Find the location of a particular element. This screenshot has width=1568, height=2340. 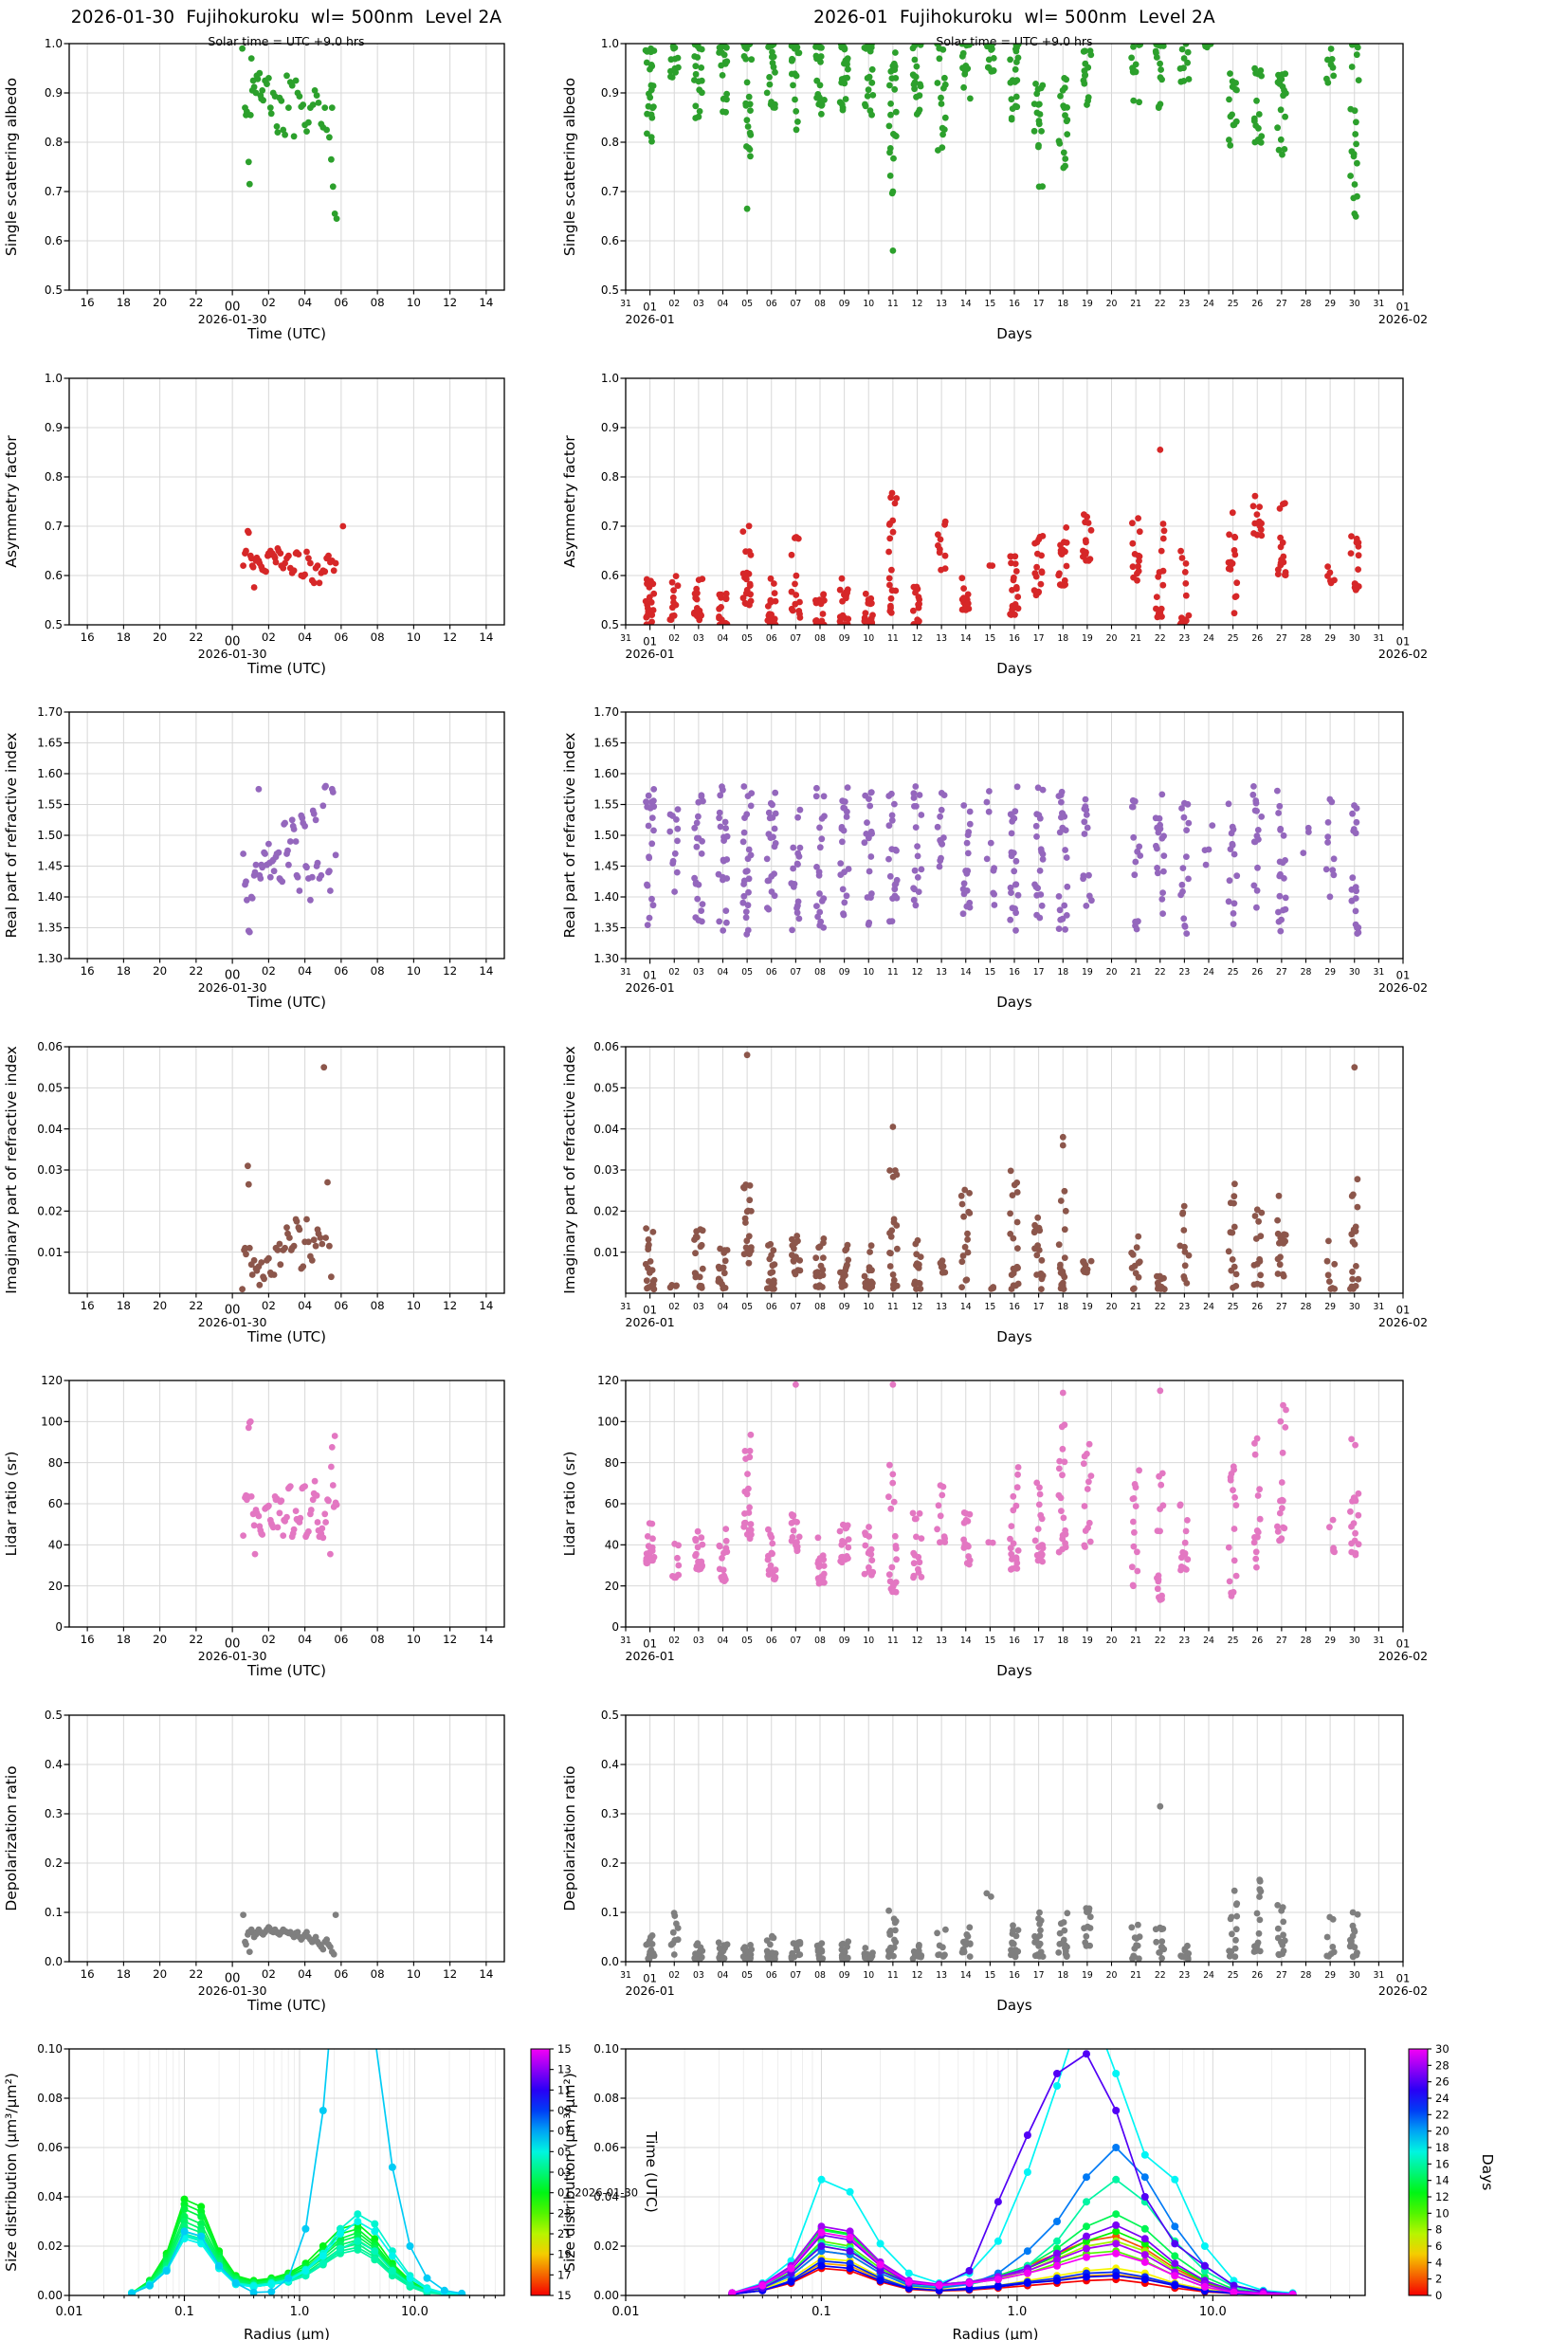

svg-text: 0.05 is located at coordinates (606, 1087).